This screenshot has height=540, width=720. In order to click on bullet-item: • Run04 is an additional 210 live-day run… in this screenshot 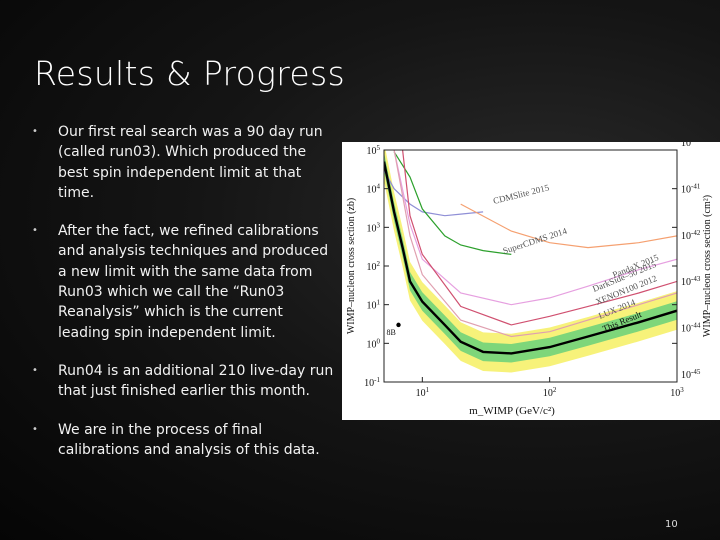, I will do `click(179, 381)`.